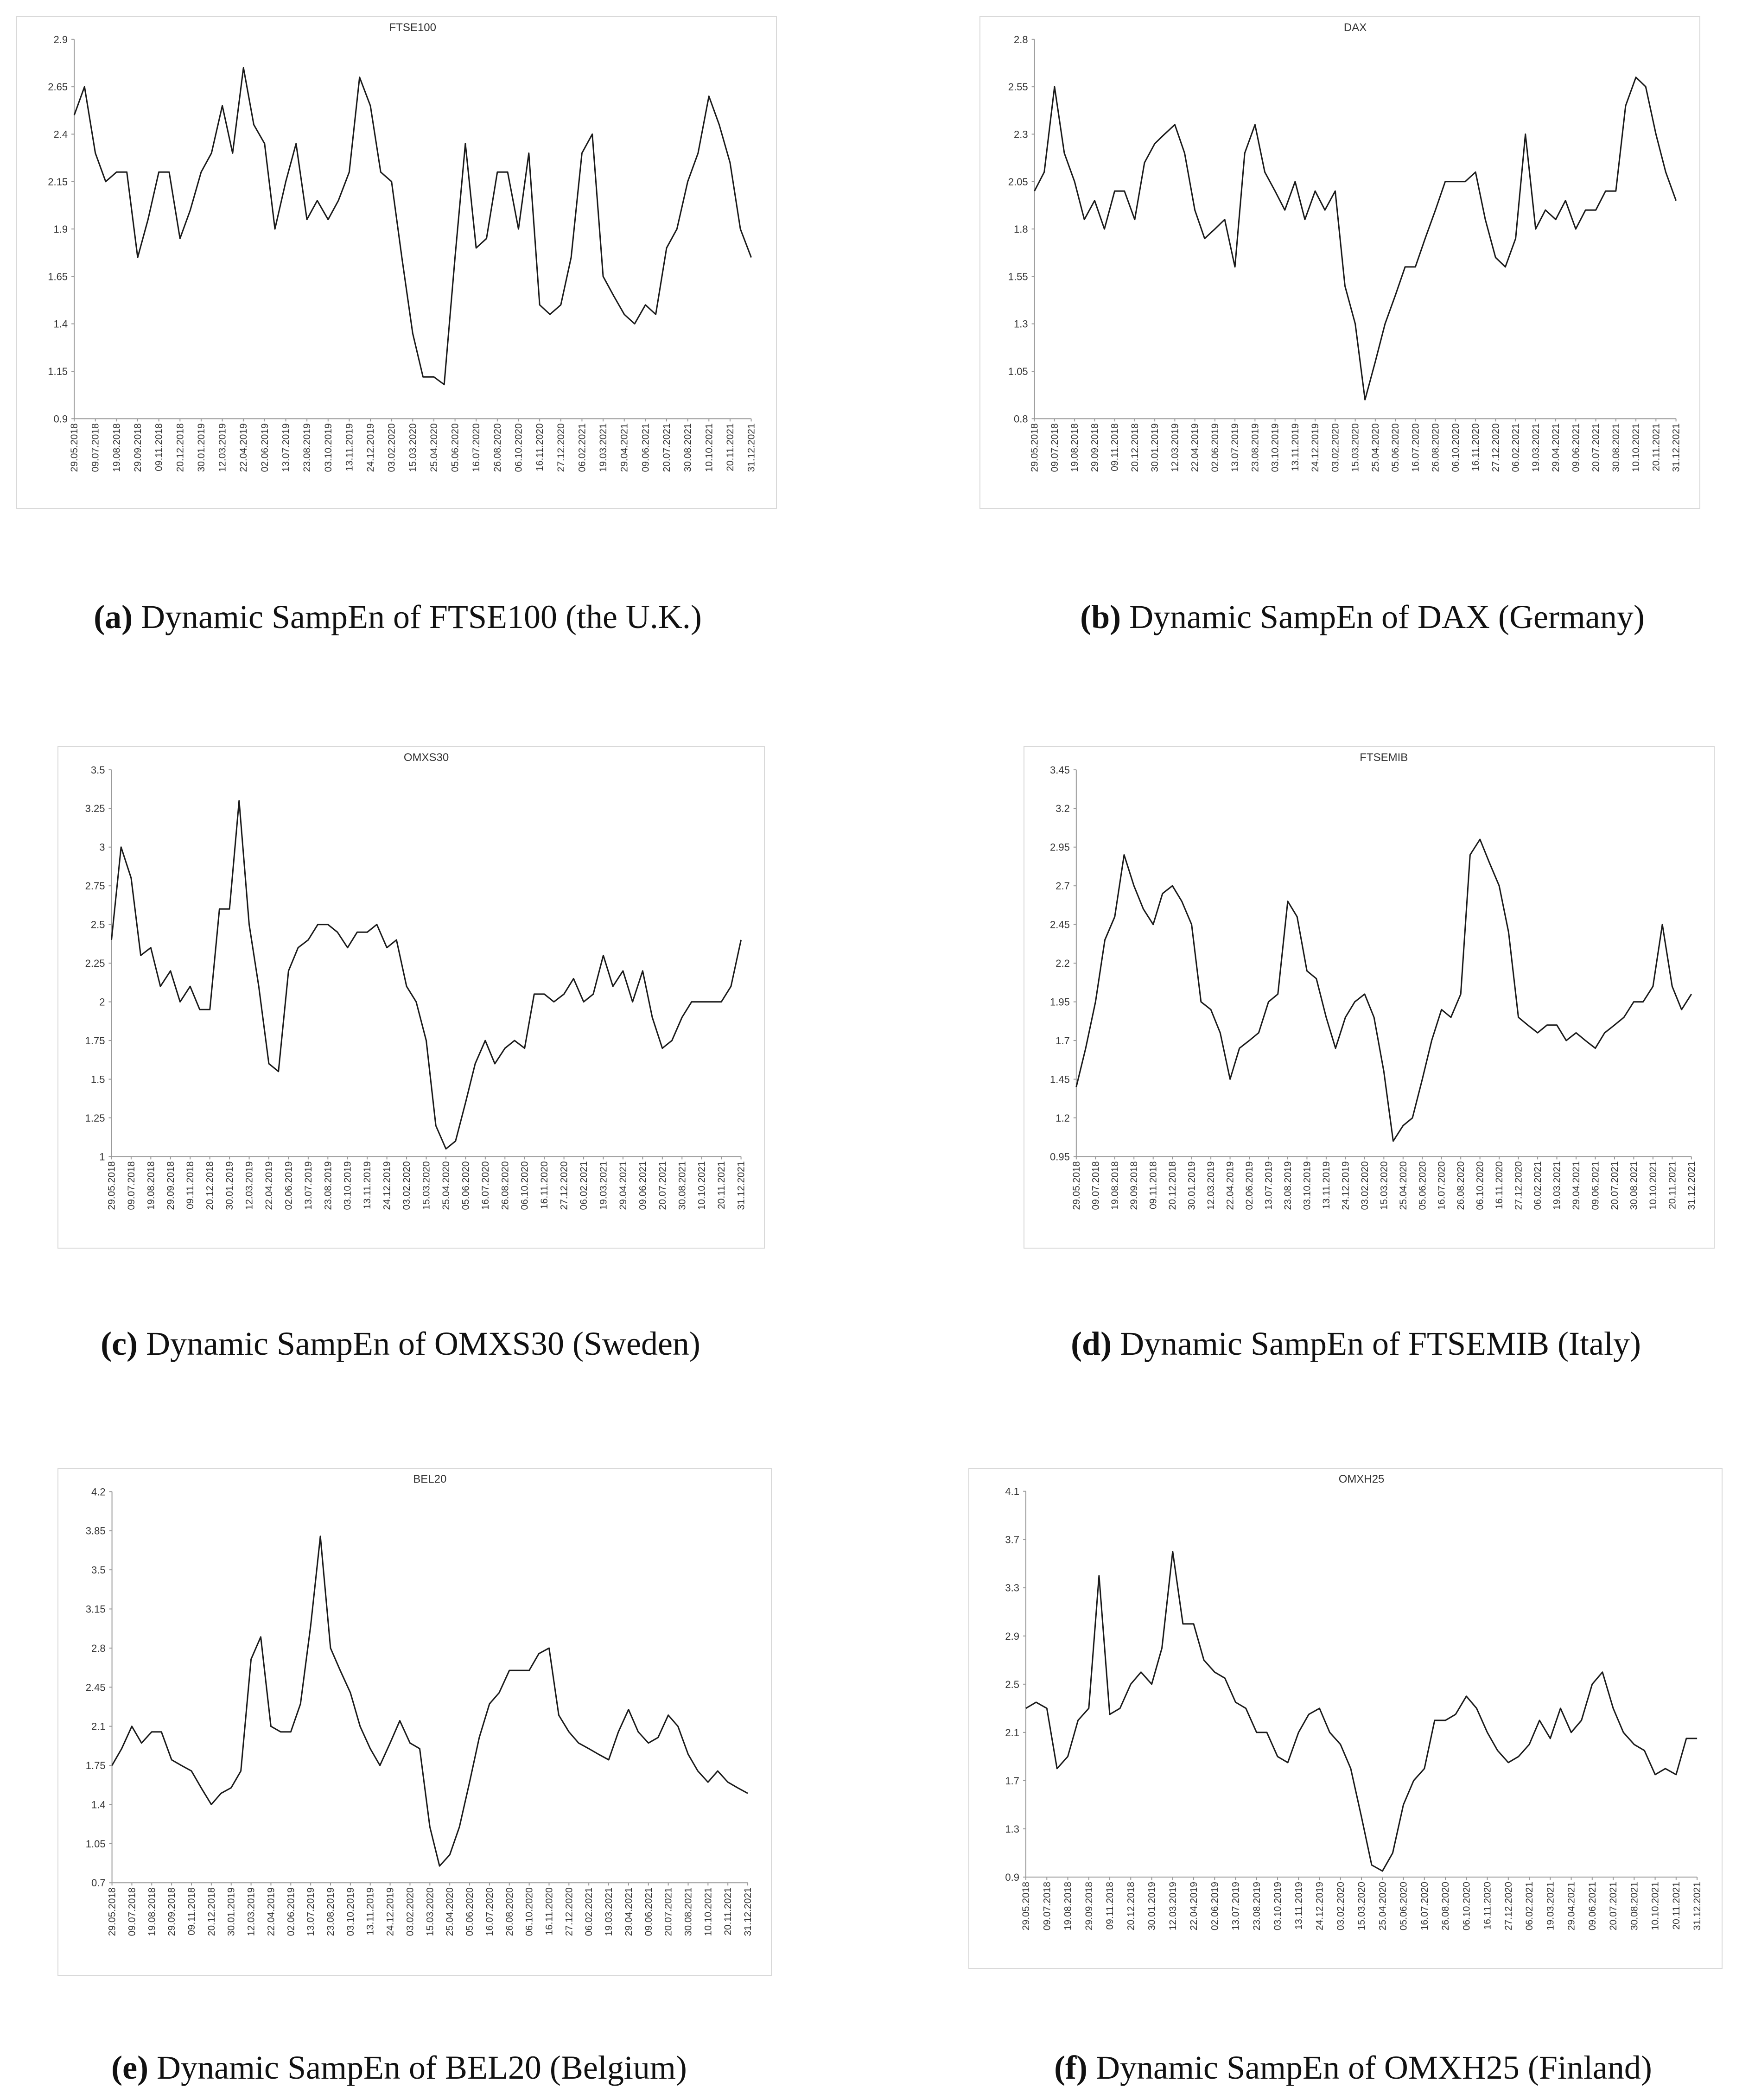  What do you see at coordinates (1115, 1185) in the screenshot?
I see `x-tick-label: 19.08.2018` at bounding box center [1115, 1185].